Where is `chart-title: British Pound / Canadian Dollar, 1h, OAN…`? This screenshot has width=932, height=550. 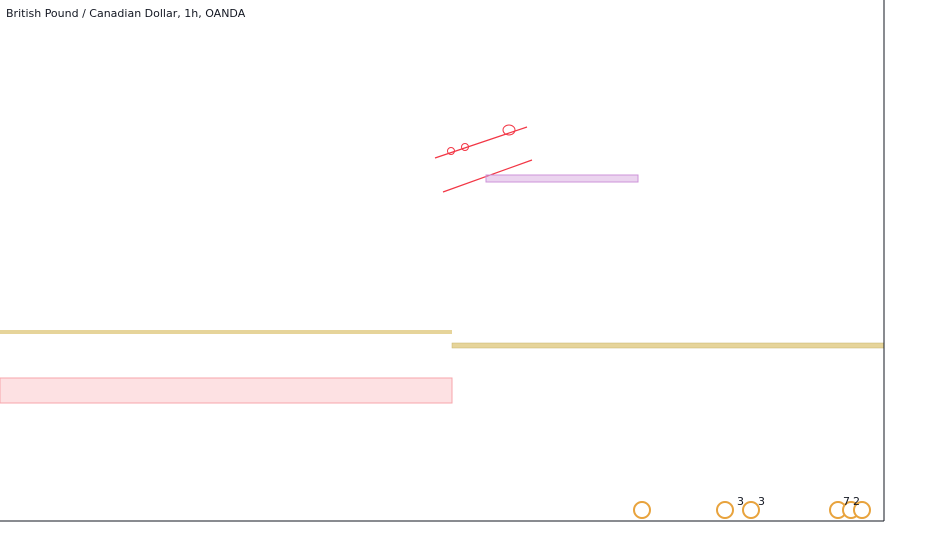
chart-title: British Pound / Canadian Dollar, 1h, OAN… is located at coordinates (126, 13).